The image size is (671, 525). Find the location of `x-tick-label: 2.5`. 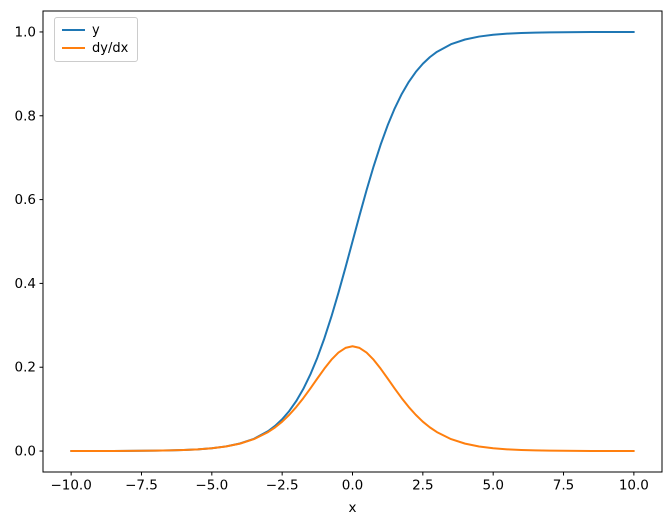

x-tick-label: 2.5 is located at coordinates (422, 486).